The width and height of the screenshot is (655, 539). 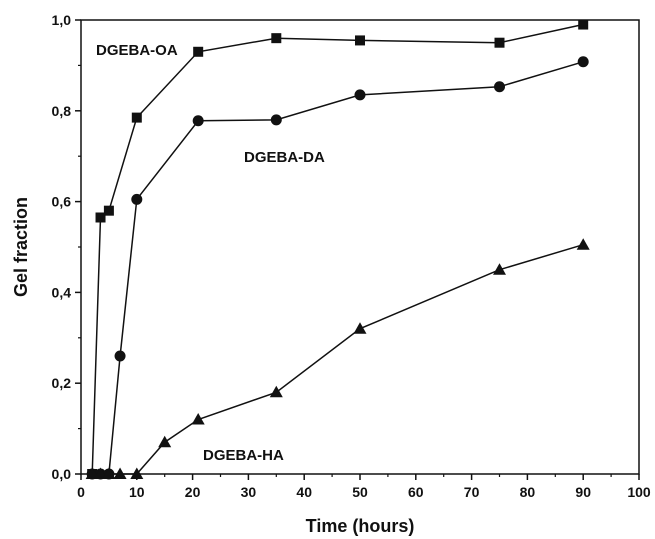 I want to click on x-tick-label: 60, so click(x=416, y=492).